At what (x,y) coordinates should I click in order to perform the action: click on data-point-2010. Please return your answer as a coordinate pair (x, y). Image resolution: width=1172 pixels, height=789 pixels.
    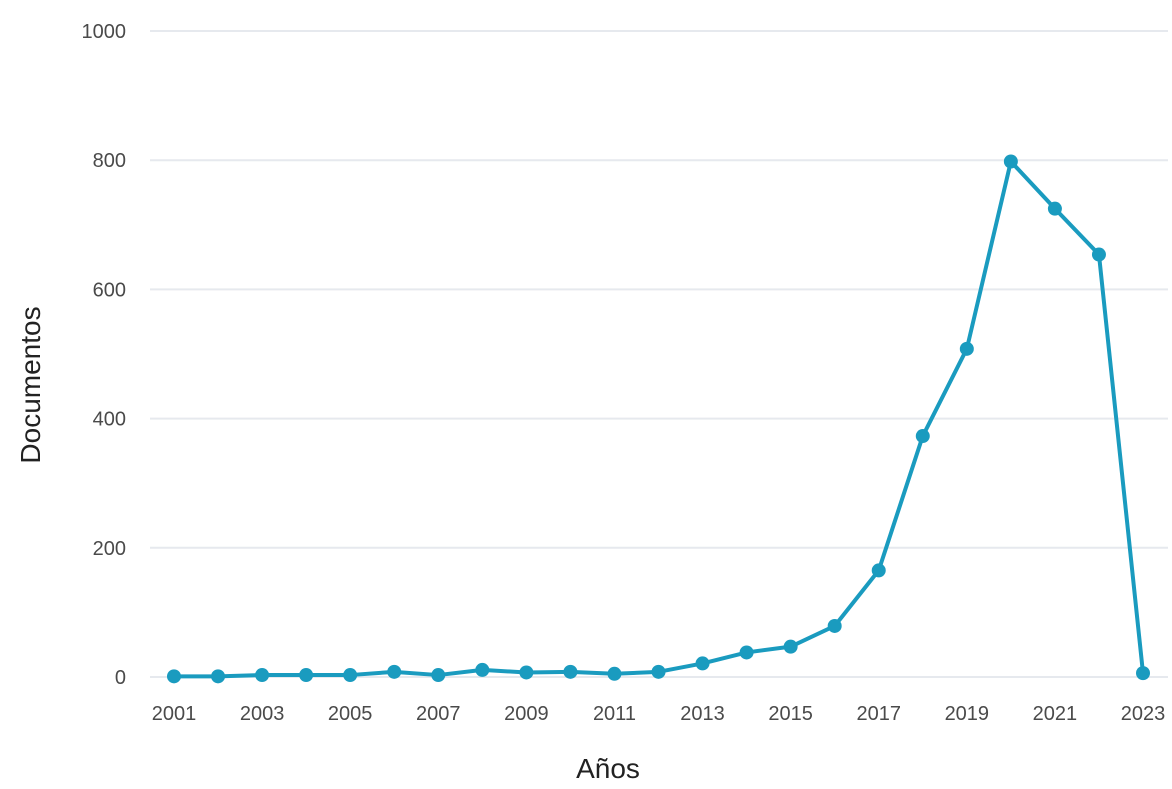
    Looking at the image, I should click on (570, 671).